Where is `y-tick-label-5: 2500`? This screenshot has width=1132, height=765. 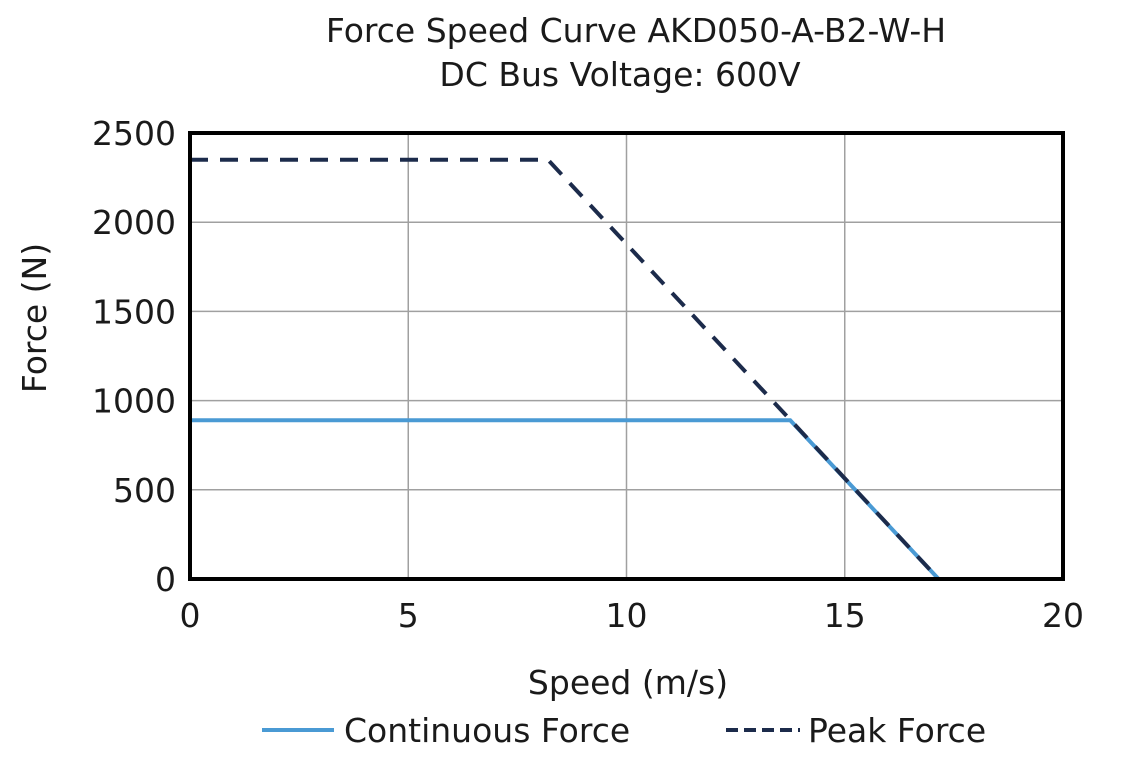
y-tick-label-5: 2500 is located at coordinates (134, 133).